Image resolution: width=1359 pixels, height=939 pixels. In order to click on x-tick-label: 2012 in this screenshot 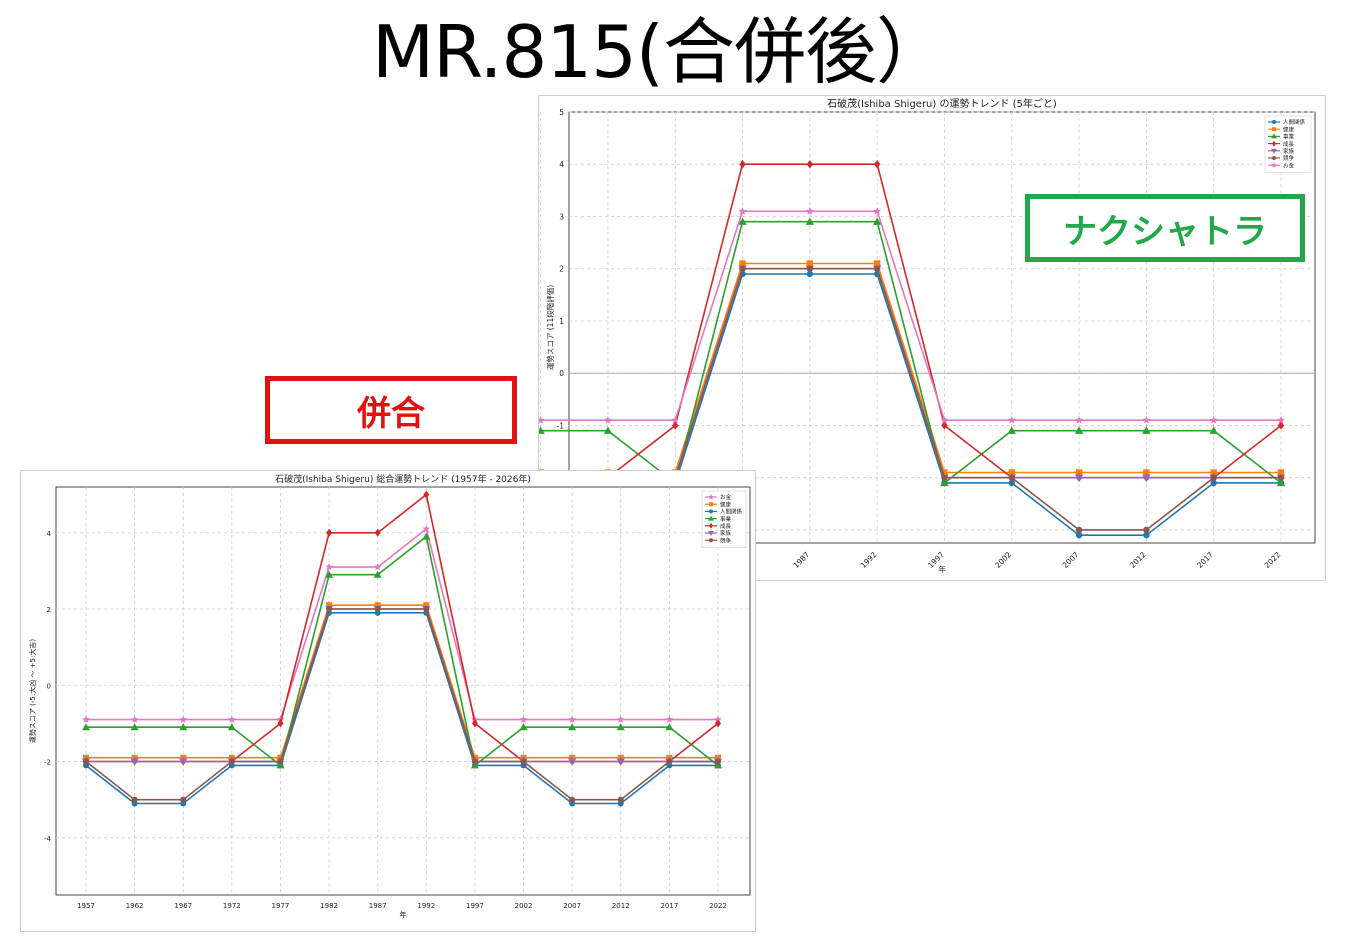, I will do `click(621, 906)`.